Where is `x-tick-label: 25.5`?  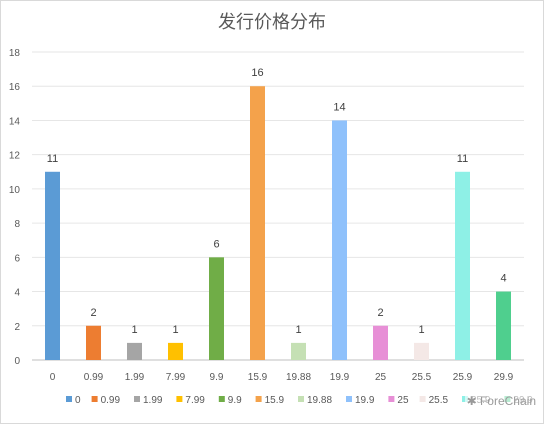
x-tick-label: 25.5 is located at coordinates (422, 377).